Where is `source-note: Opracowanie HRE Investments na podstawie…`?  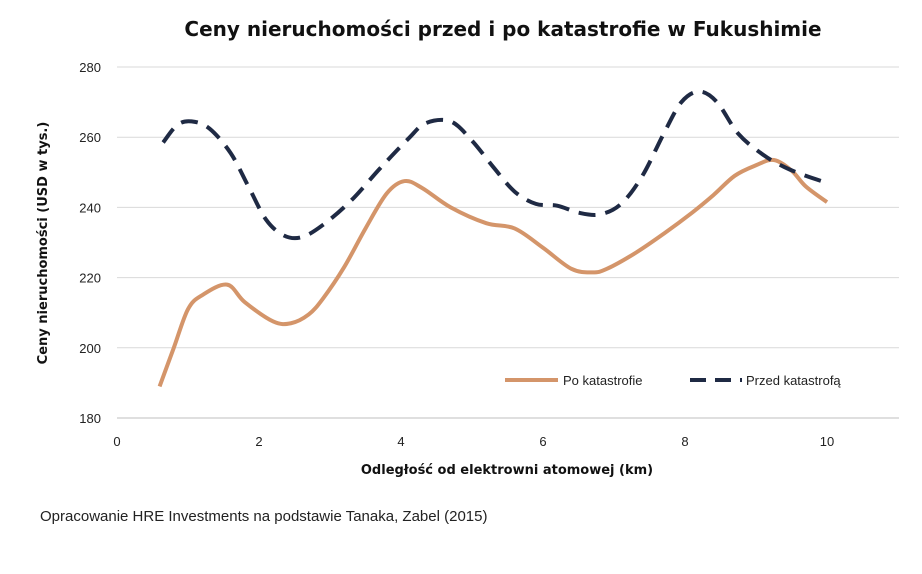 source-note: Opracowanie HRE Investments na podstawie… is located at coordinates (264, 516).